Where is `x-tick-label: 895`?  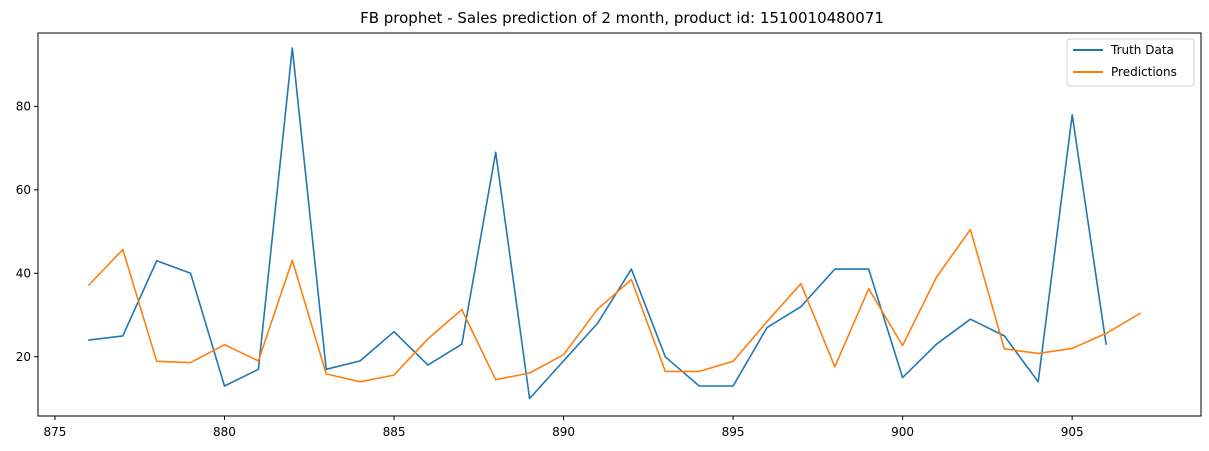
x-tick-label: 895 is located at coordinates (733, 432).